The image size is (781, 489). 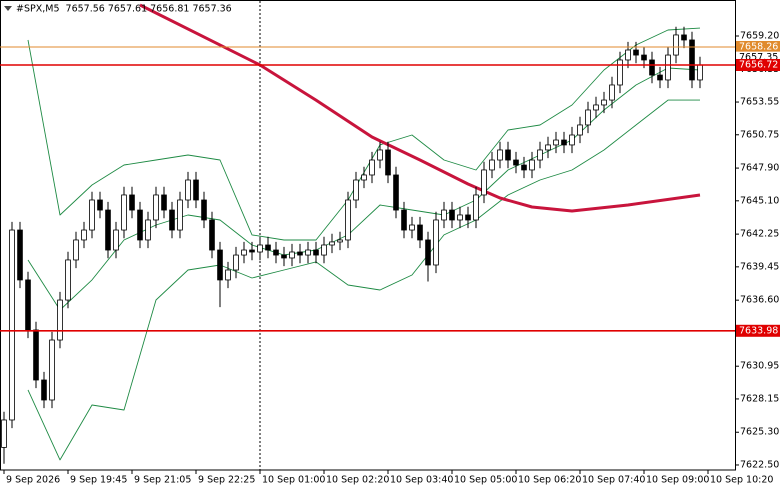 I want to click on x-tick-label: 9 Sep 19:45, so click(x=98, y=480).